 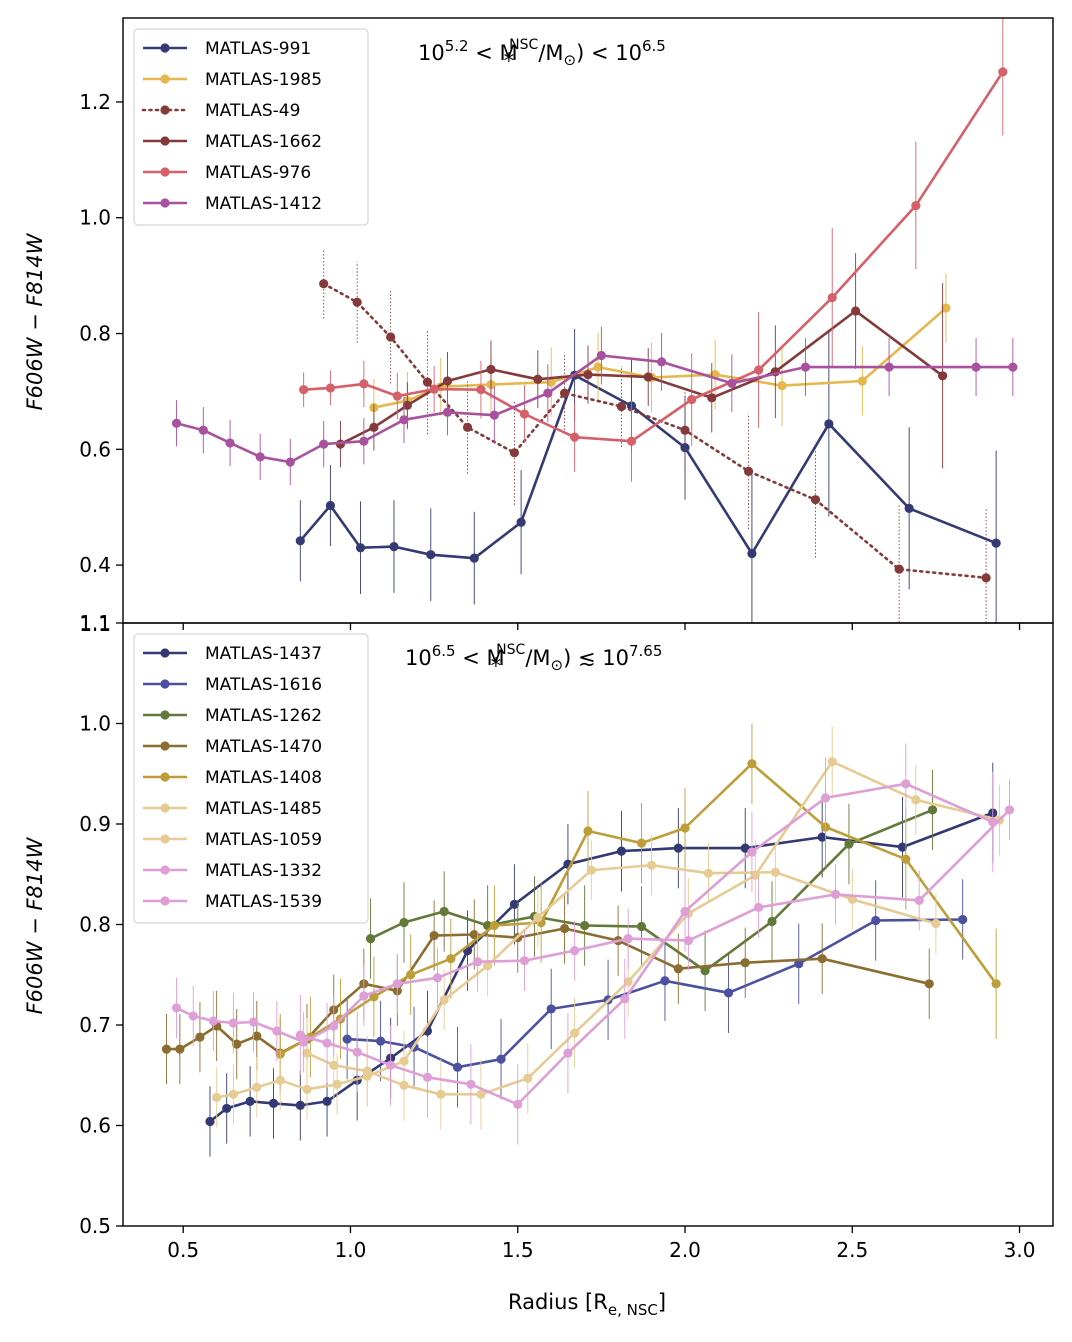 I want to click on x-axis-label: Radius [Re, NSC], so click(x=587, y=1304).